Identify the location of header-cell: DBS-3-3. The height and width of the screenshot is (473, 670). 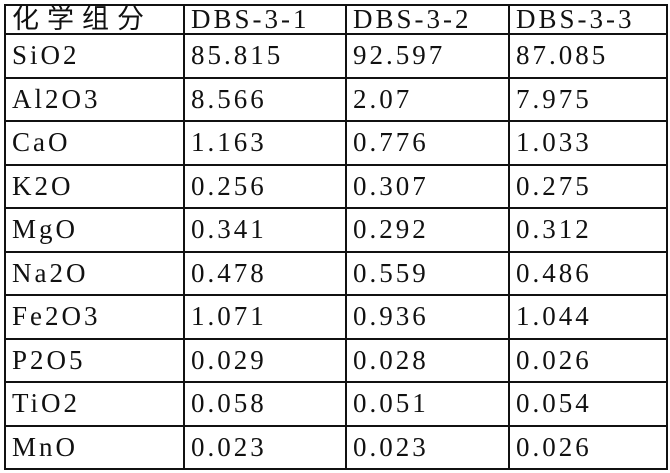
(588, 19).